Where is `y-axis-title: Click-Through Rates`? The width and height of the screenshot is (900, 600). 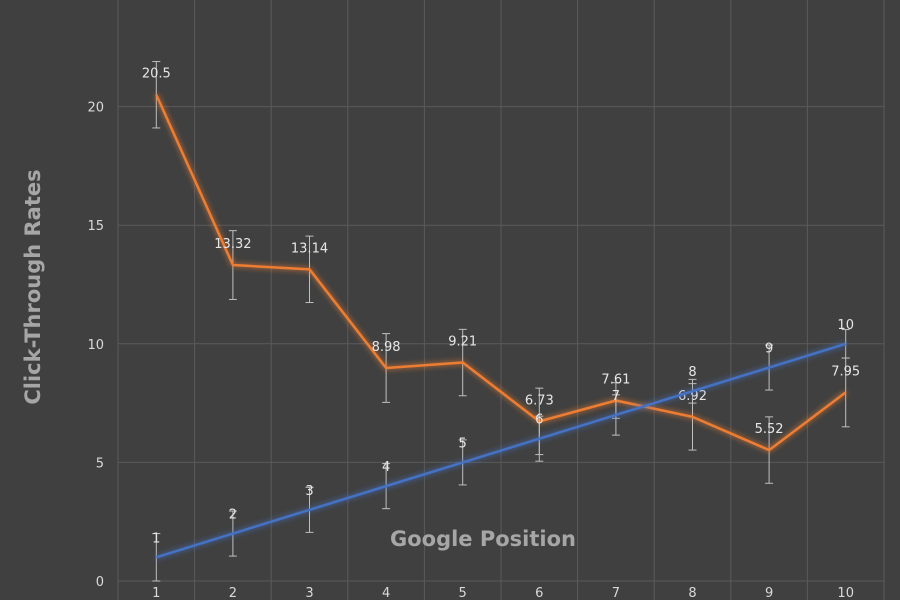
y-axis-title: Click-Through Rates is located at coordinates (33, 286).